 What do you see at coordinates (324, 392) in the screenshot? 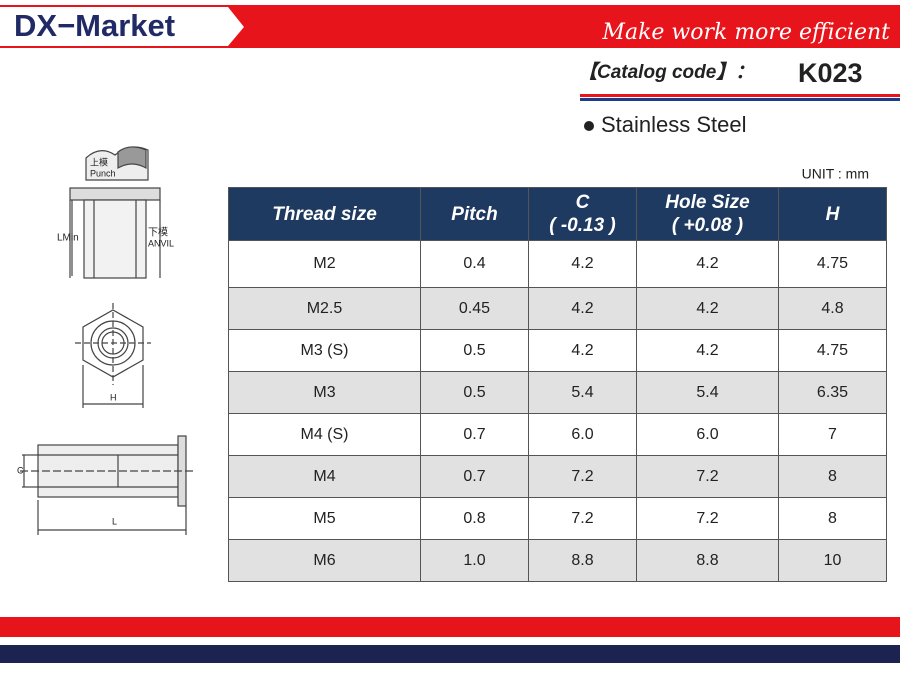
I see `table-cell: M3` at bounding box center [324, 392].